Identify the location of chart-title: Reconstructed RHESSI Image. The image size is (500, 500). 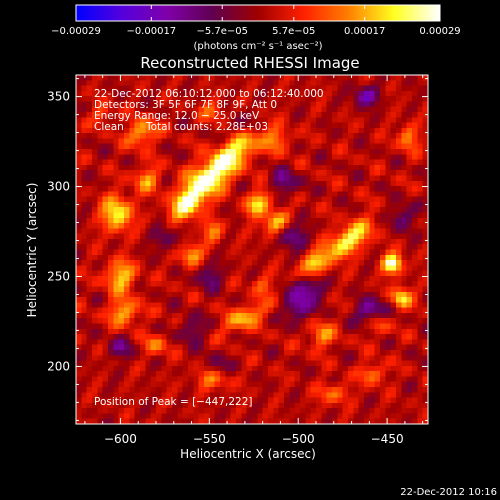
(249, 63).